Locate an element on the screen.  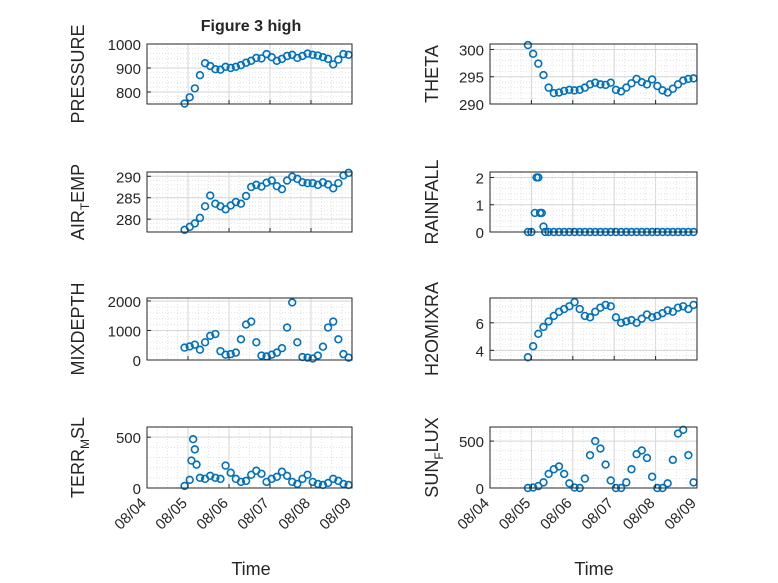
y-axis-label: MIXDEPTH is located at coordinates (78, 328).